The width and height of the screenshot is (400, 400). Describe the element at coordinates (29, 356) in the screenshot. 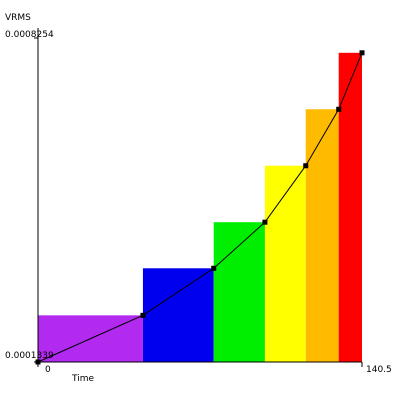

I see `y-min-label: 0.0001339` at that location.